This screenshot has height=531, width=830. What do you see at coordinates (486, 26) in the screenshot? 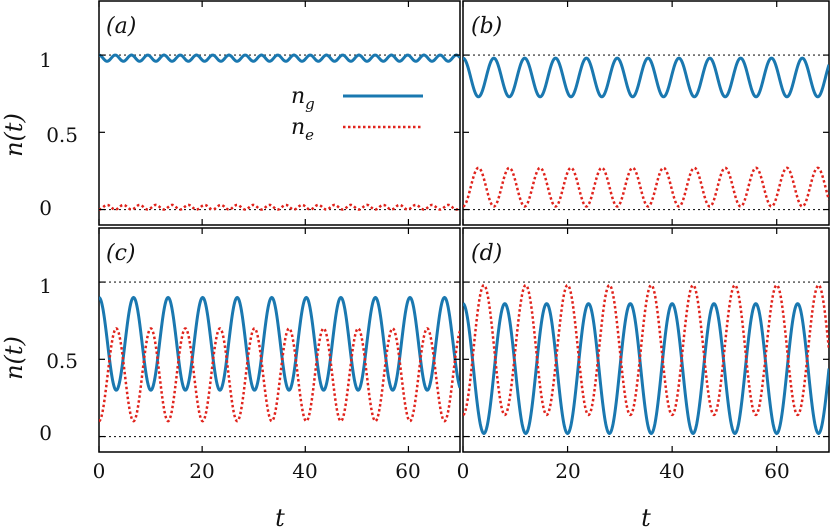
I see `panel-label-b: (b)` at bounding box center [486, 26].